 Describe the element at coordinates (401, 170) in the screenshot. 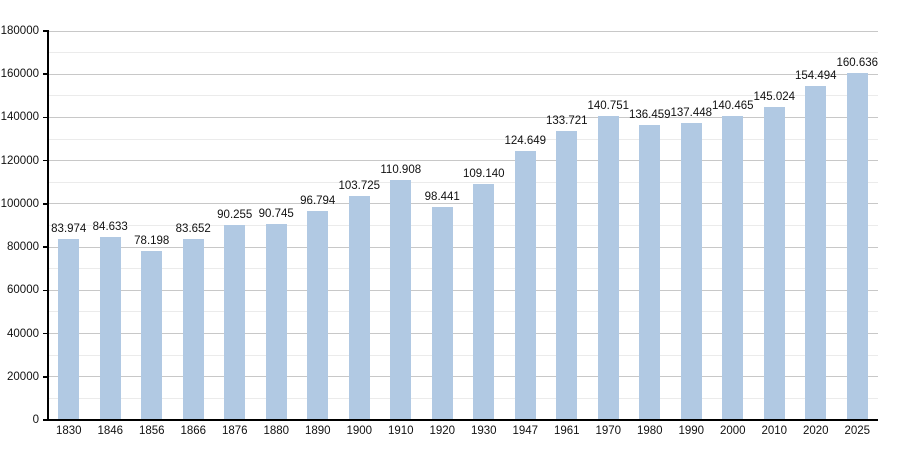

I see `bar-value-label: 110.908` at that location.